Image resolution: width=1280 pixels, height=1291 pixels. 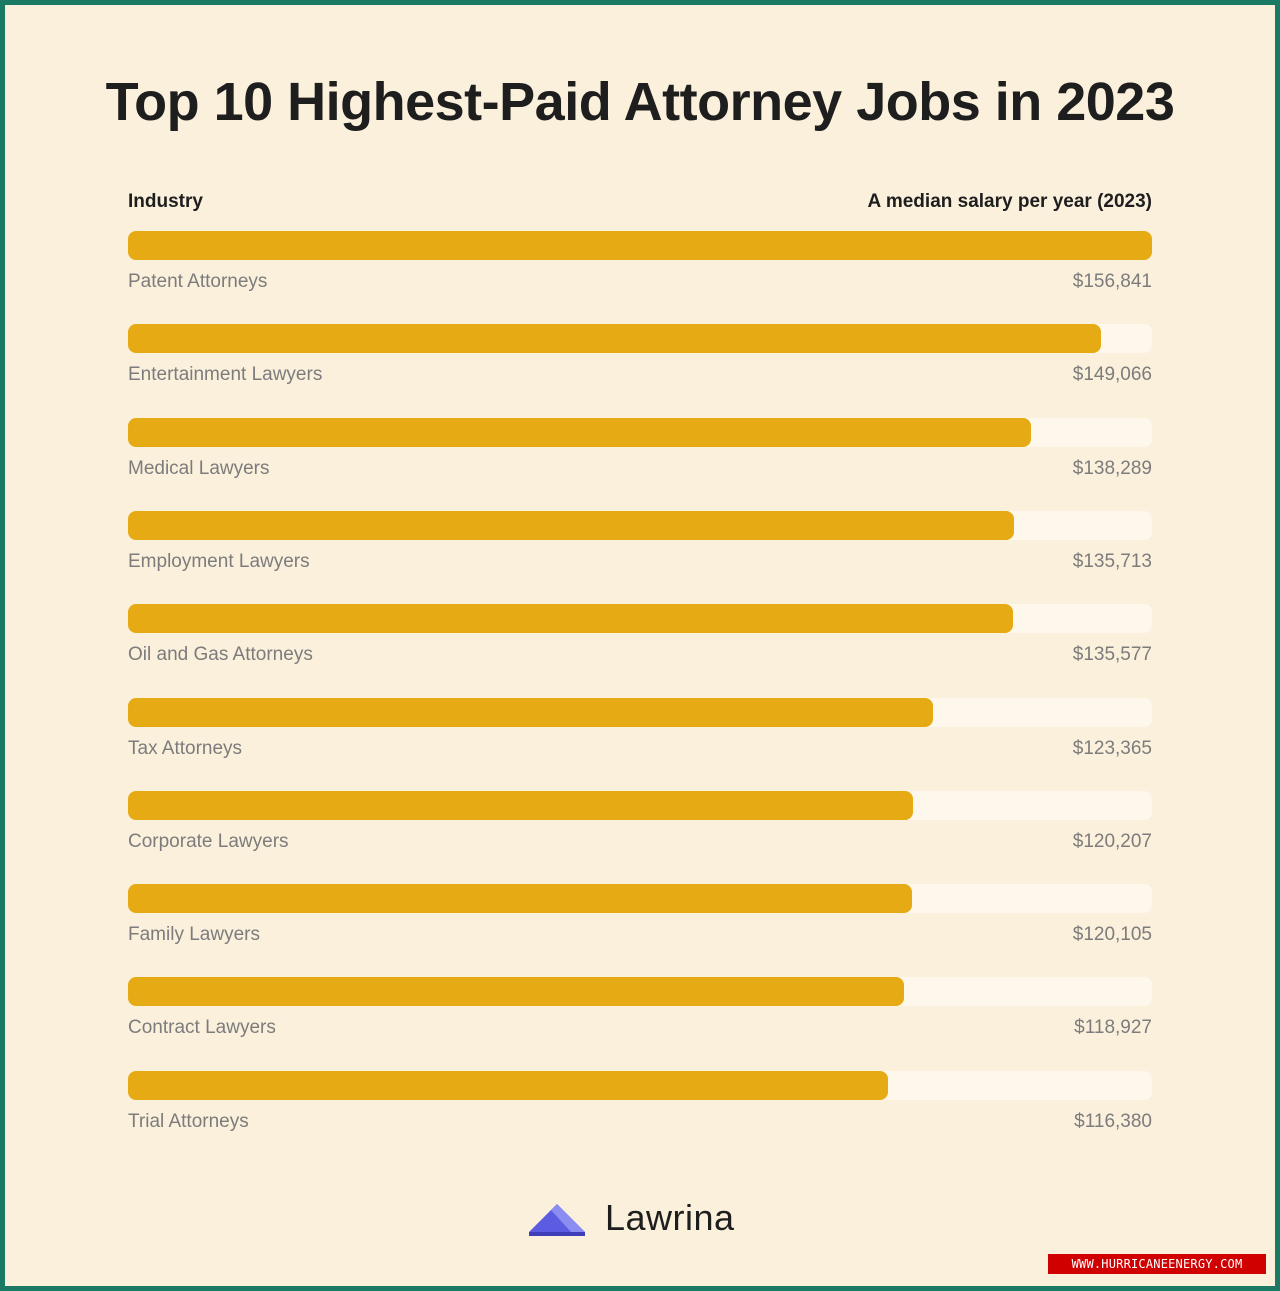 I want to click on bar-row: Employment Lawyers $135,713, so click(x=640, y=550).